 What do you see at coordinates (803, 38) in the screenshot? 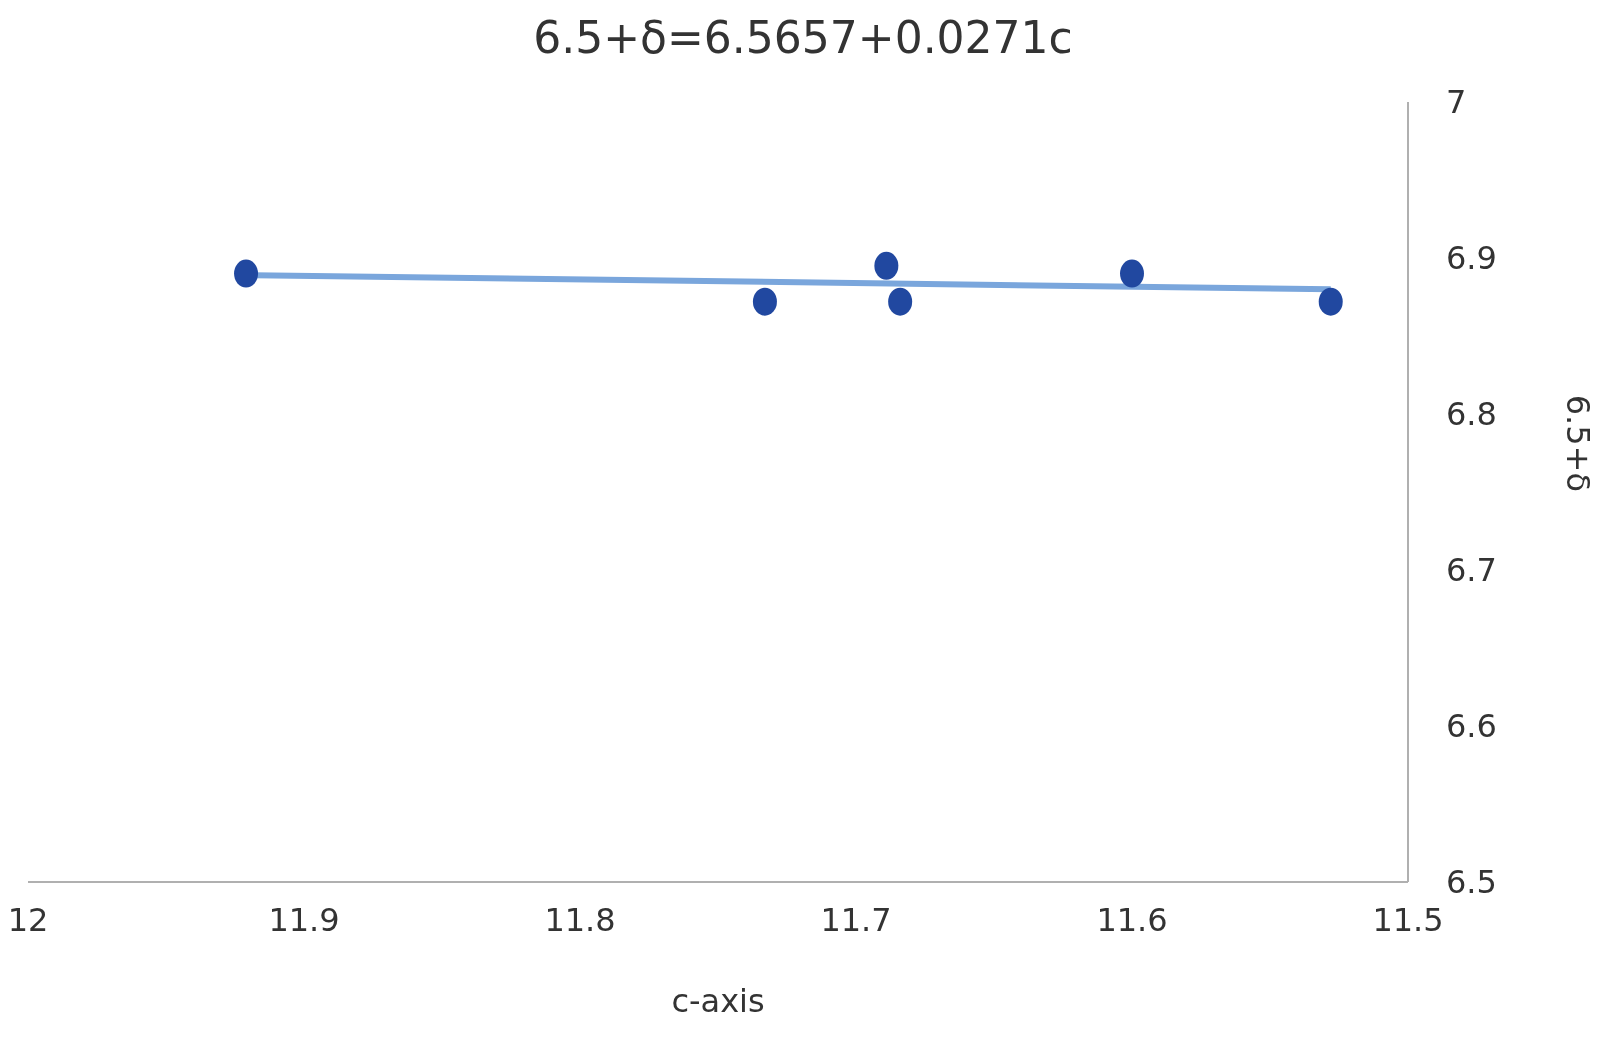
I see `chart-title: 6.5+δ=6.5657+0.0271c` at bounding box center [803, 38].